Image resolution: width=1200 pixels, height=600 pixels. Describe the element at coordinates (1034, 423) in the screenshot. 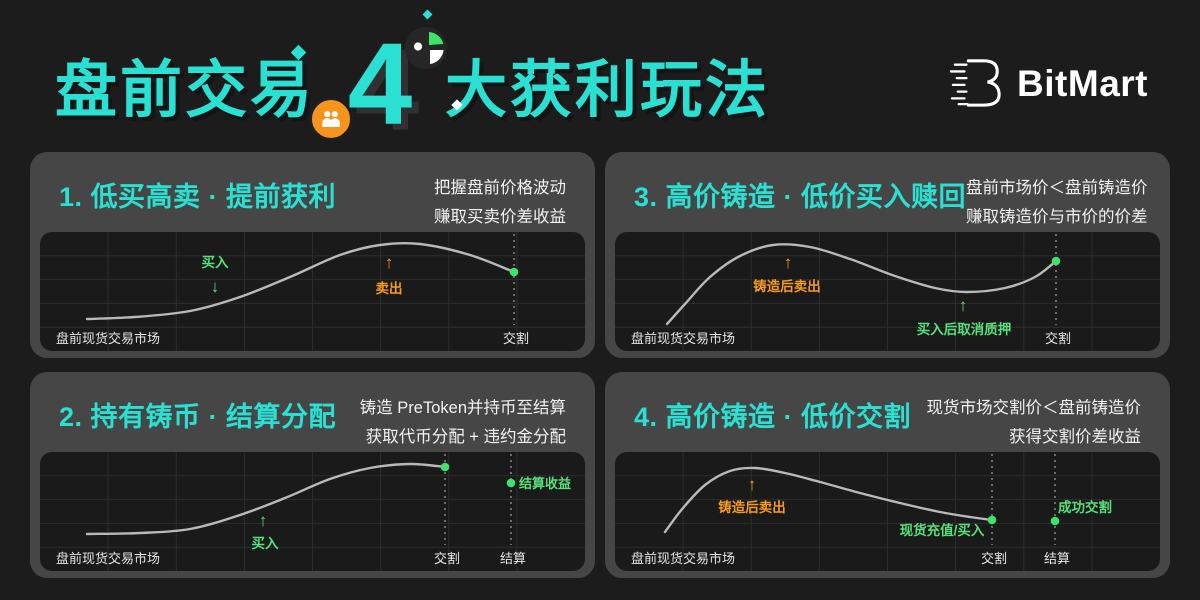

I see `panel-description: 现货市场交割价＜盘前铸造价 获得交割价差收益` at that location.